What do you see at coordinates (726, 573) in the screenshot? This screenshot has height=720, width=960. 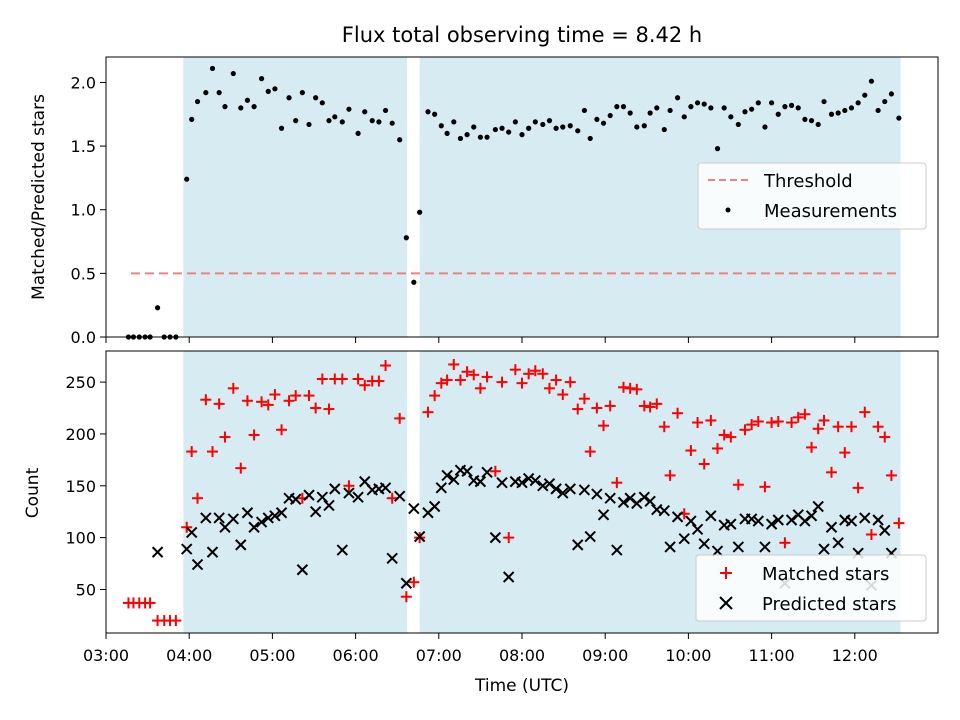 I see `matched-legend-swatch` at bounding box center [726, 573].